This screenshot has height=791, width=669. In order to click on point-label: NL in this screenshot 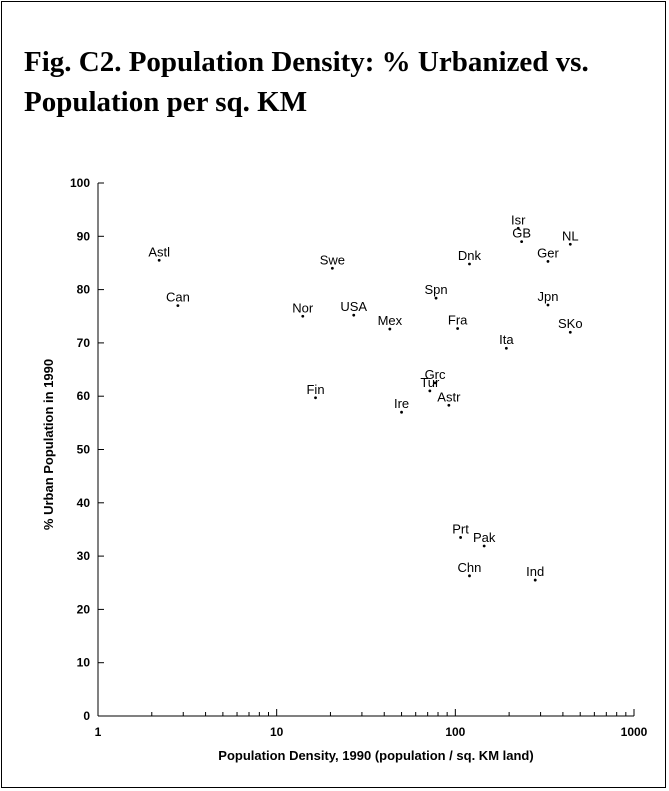, I will do `click(570, 235)`.